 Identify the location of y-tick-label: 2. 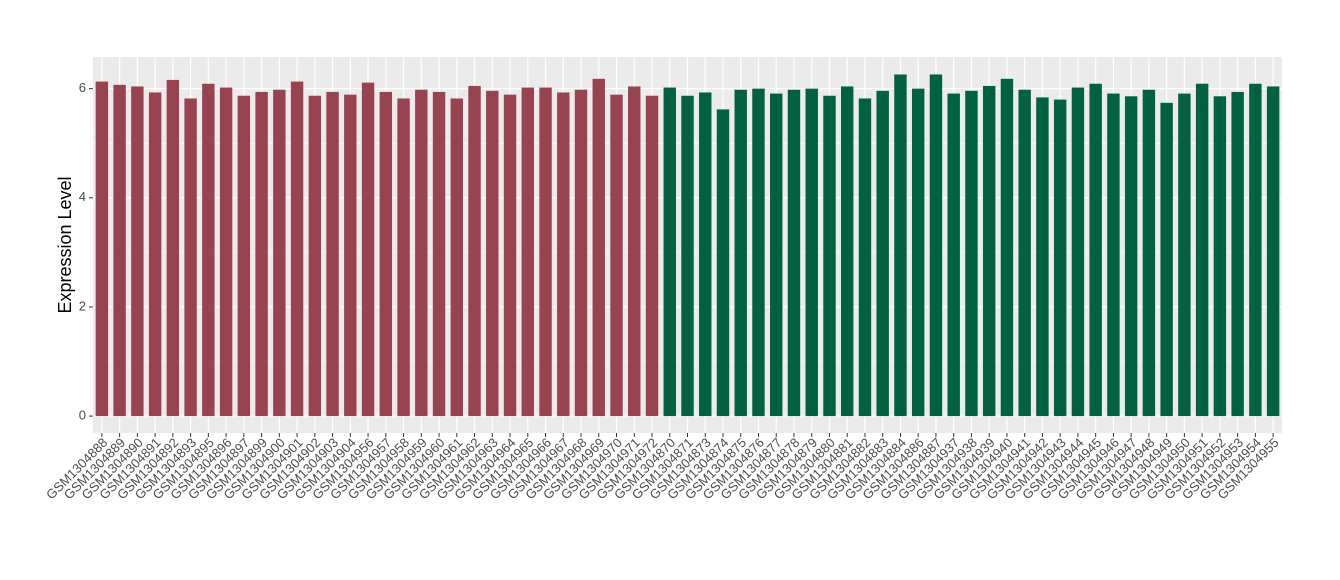
(82, 305).